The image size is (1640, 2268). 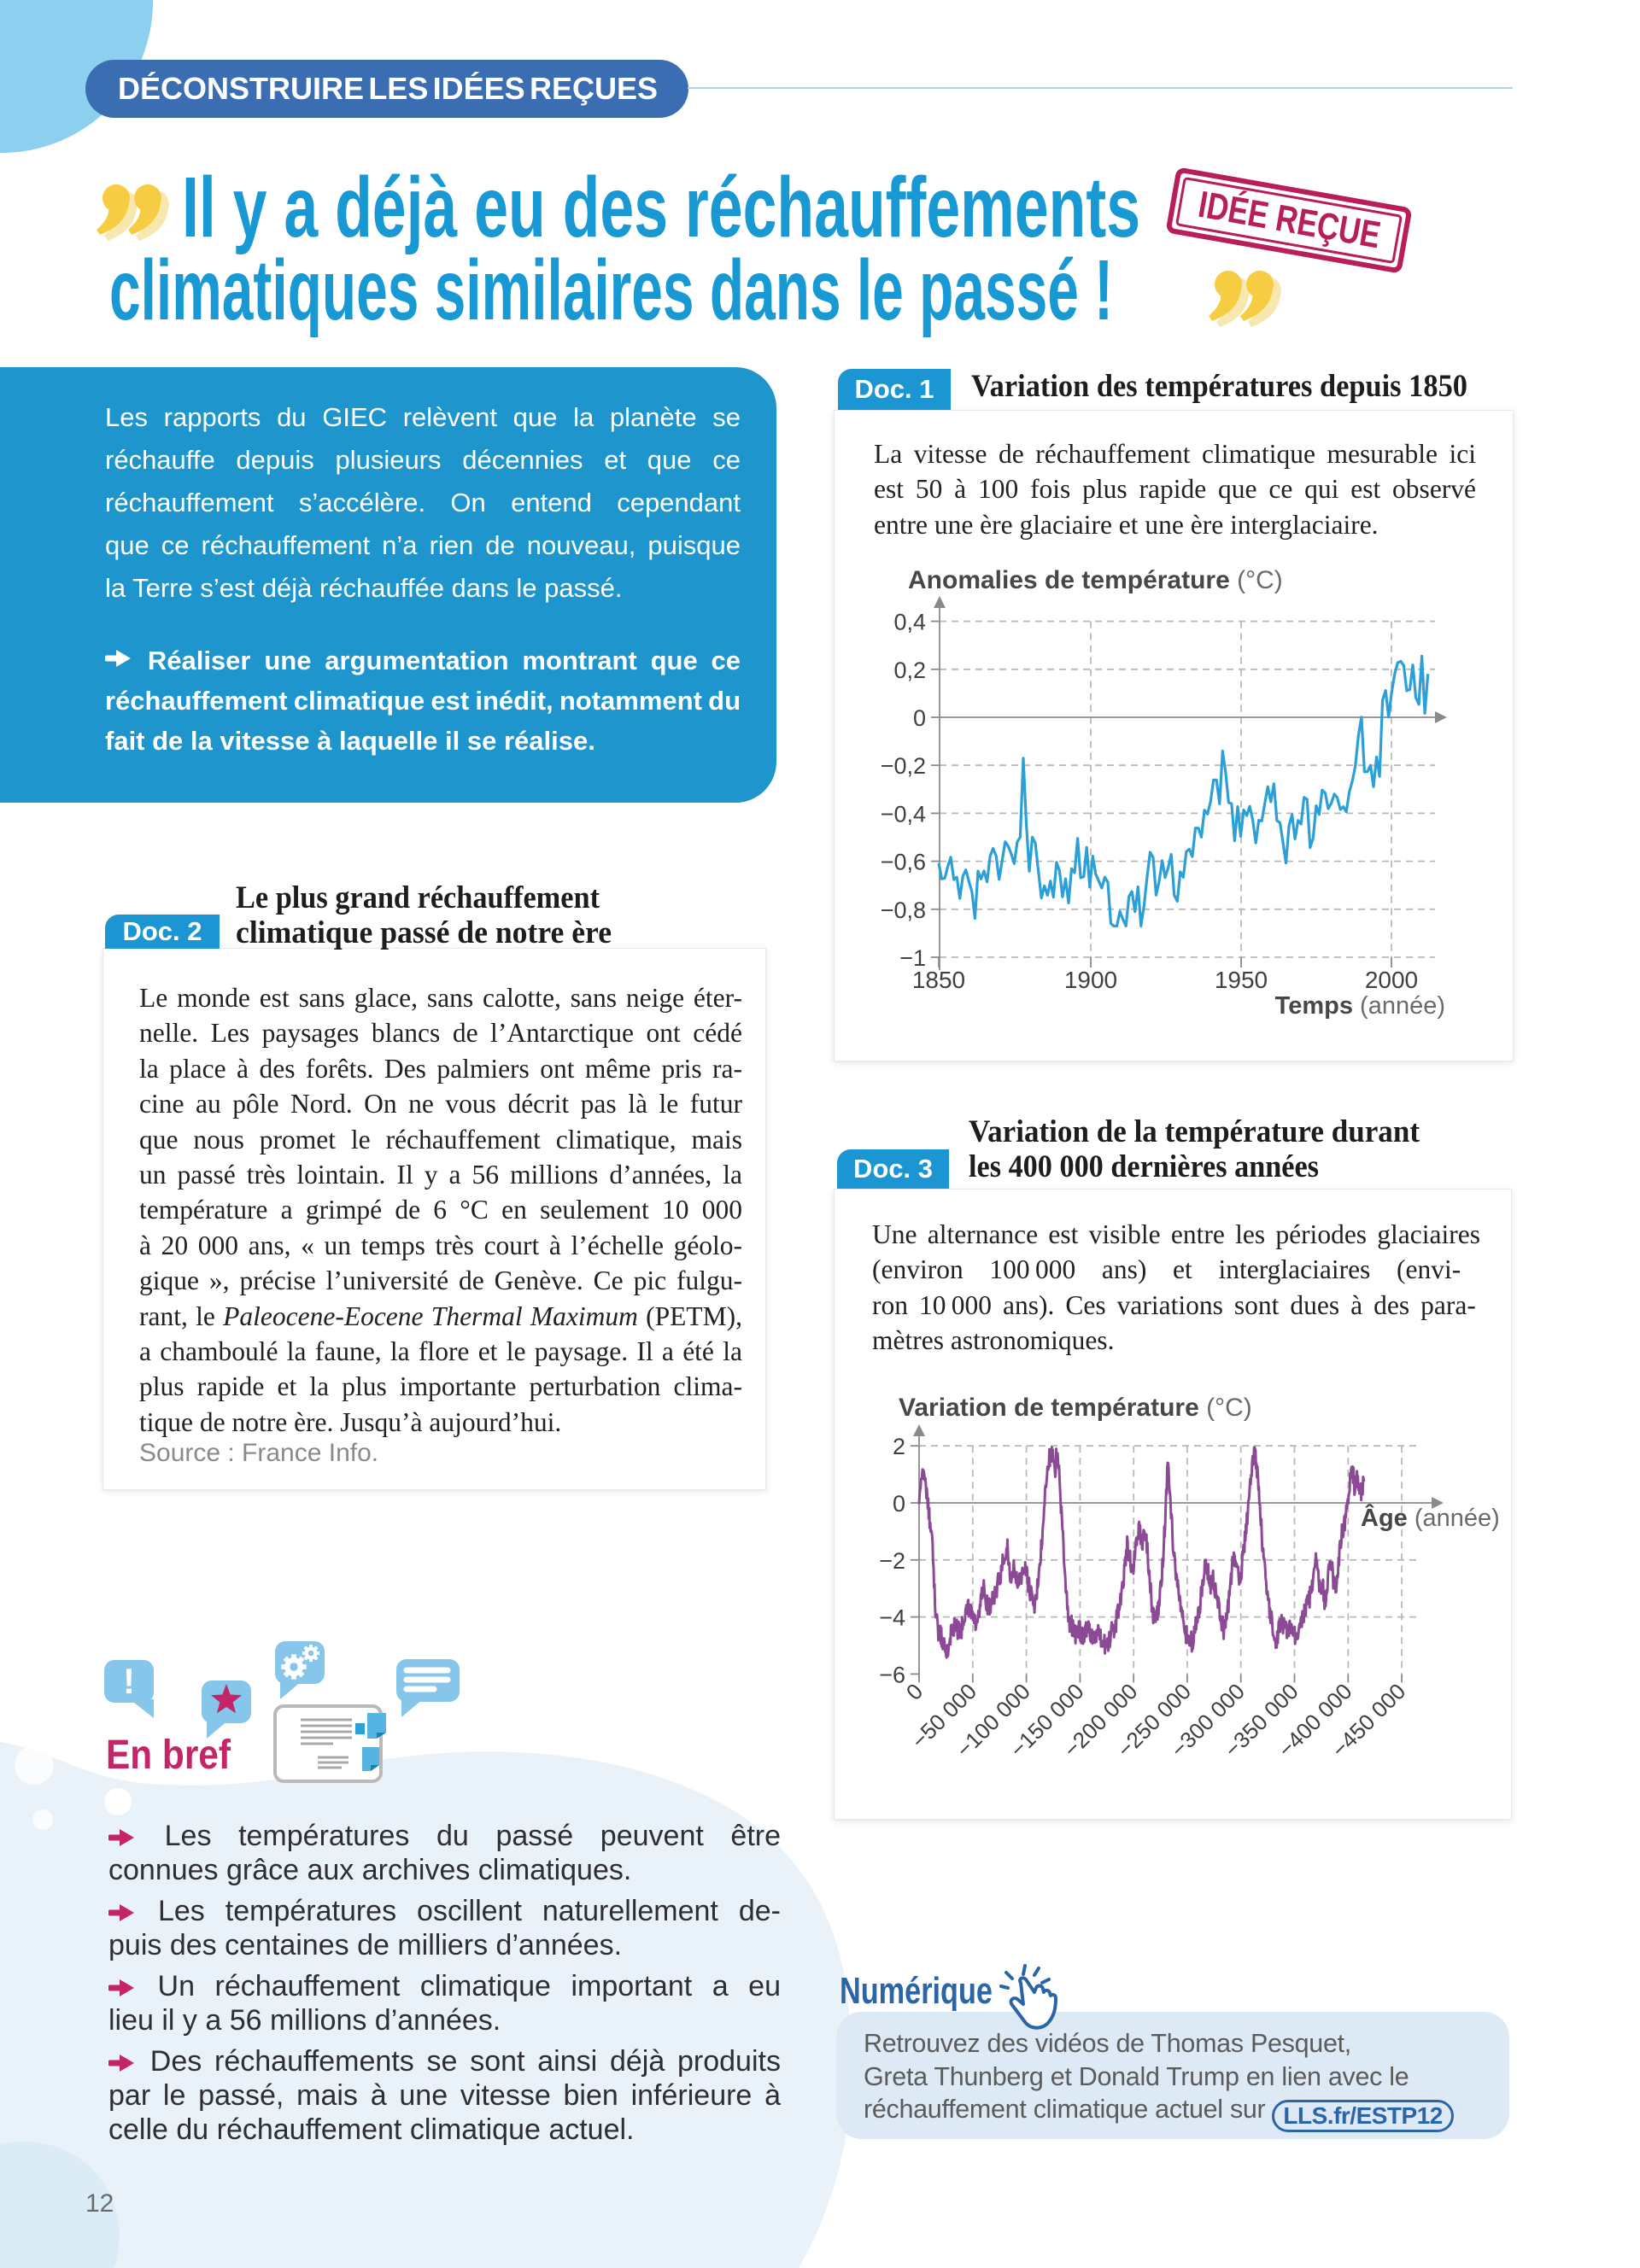 I want to click on svg-text: 2, so click(x=899, y=1446).